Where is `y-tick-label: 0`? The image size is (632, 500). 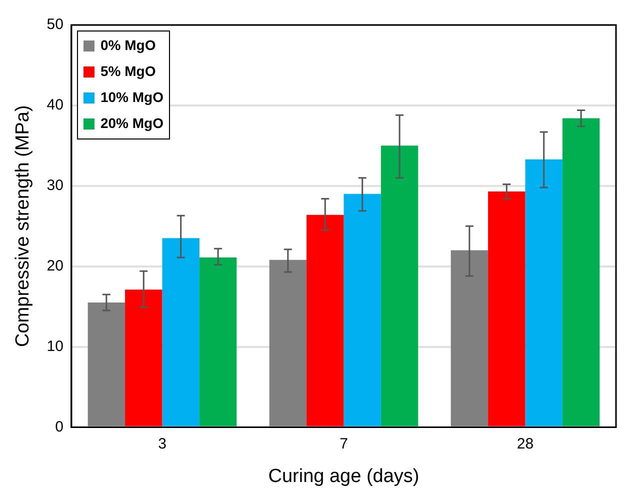
y-tick-label: 0 is located at coordinates (59, 427).